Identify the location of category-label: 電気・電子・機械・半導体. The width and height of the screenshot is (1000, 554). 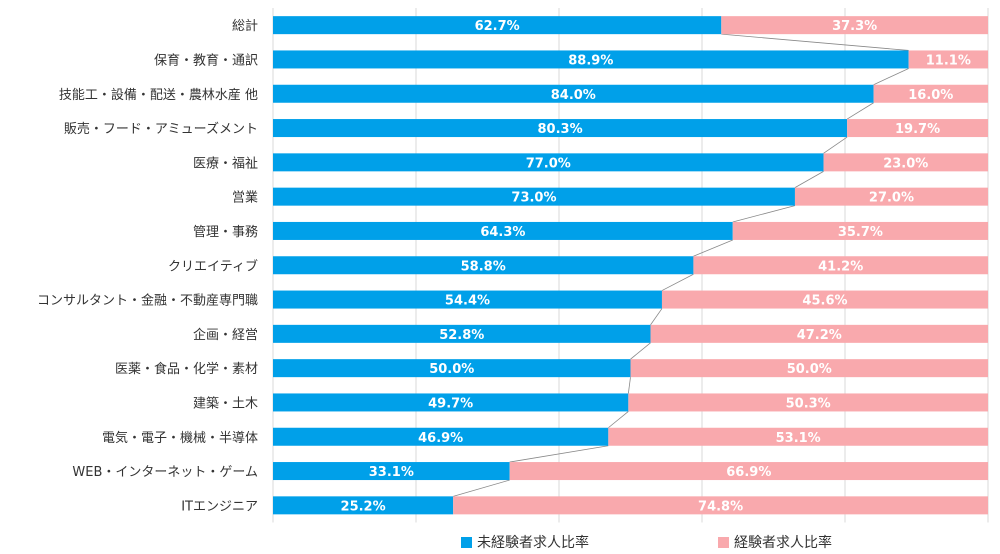
(180, 438).